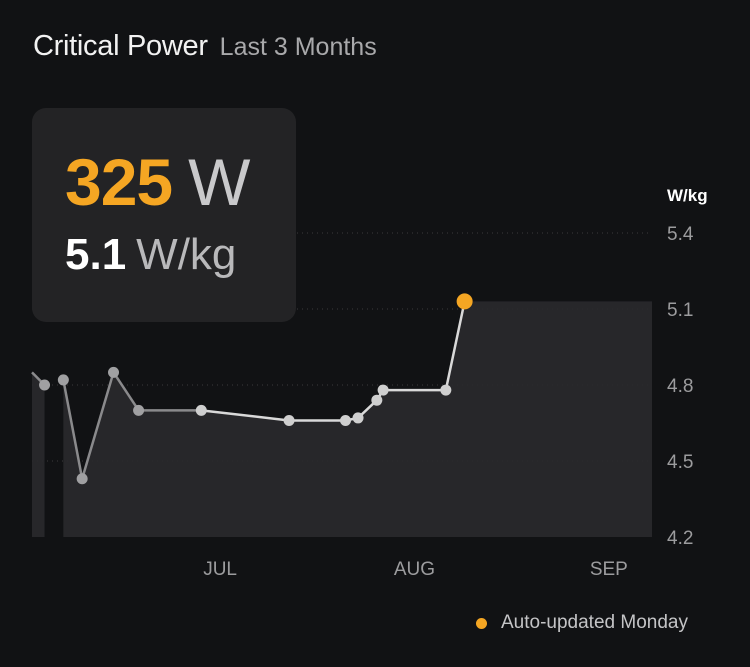 This screenshot has height=667, width=750. Describe the element at coordinates (219, 182) in the screenshot. I see `power-unit: W` at that location.